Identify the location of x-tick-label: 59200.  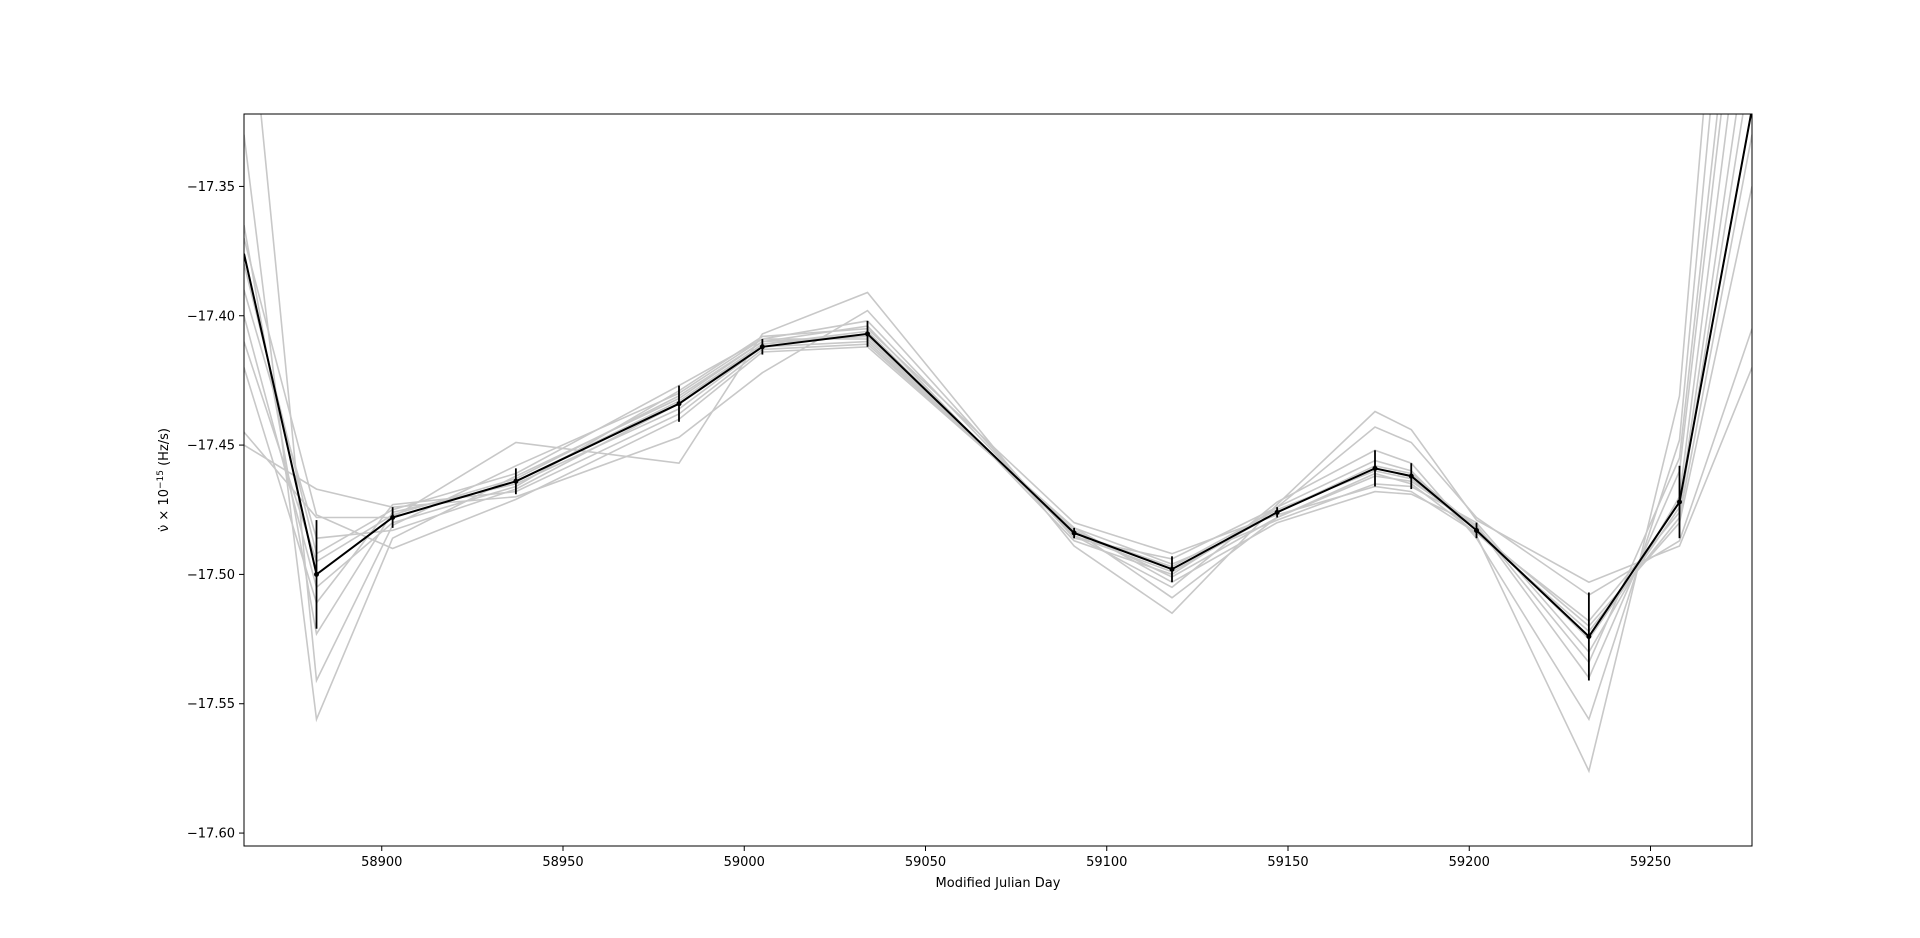
(1469, 862).